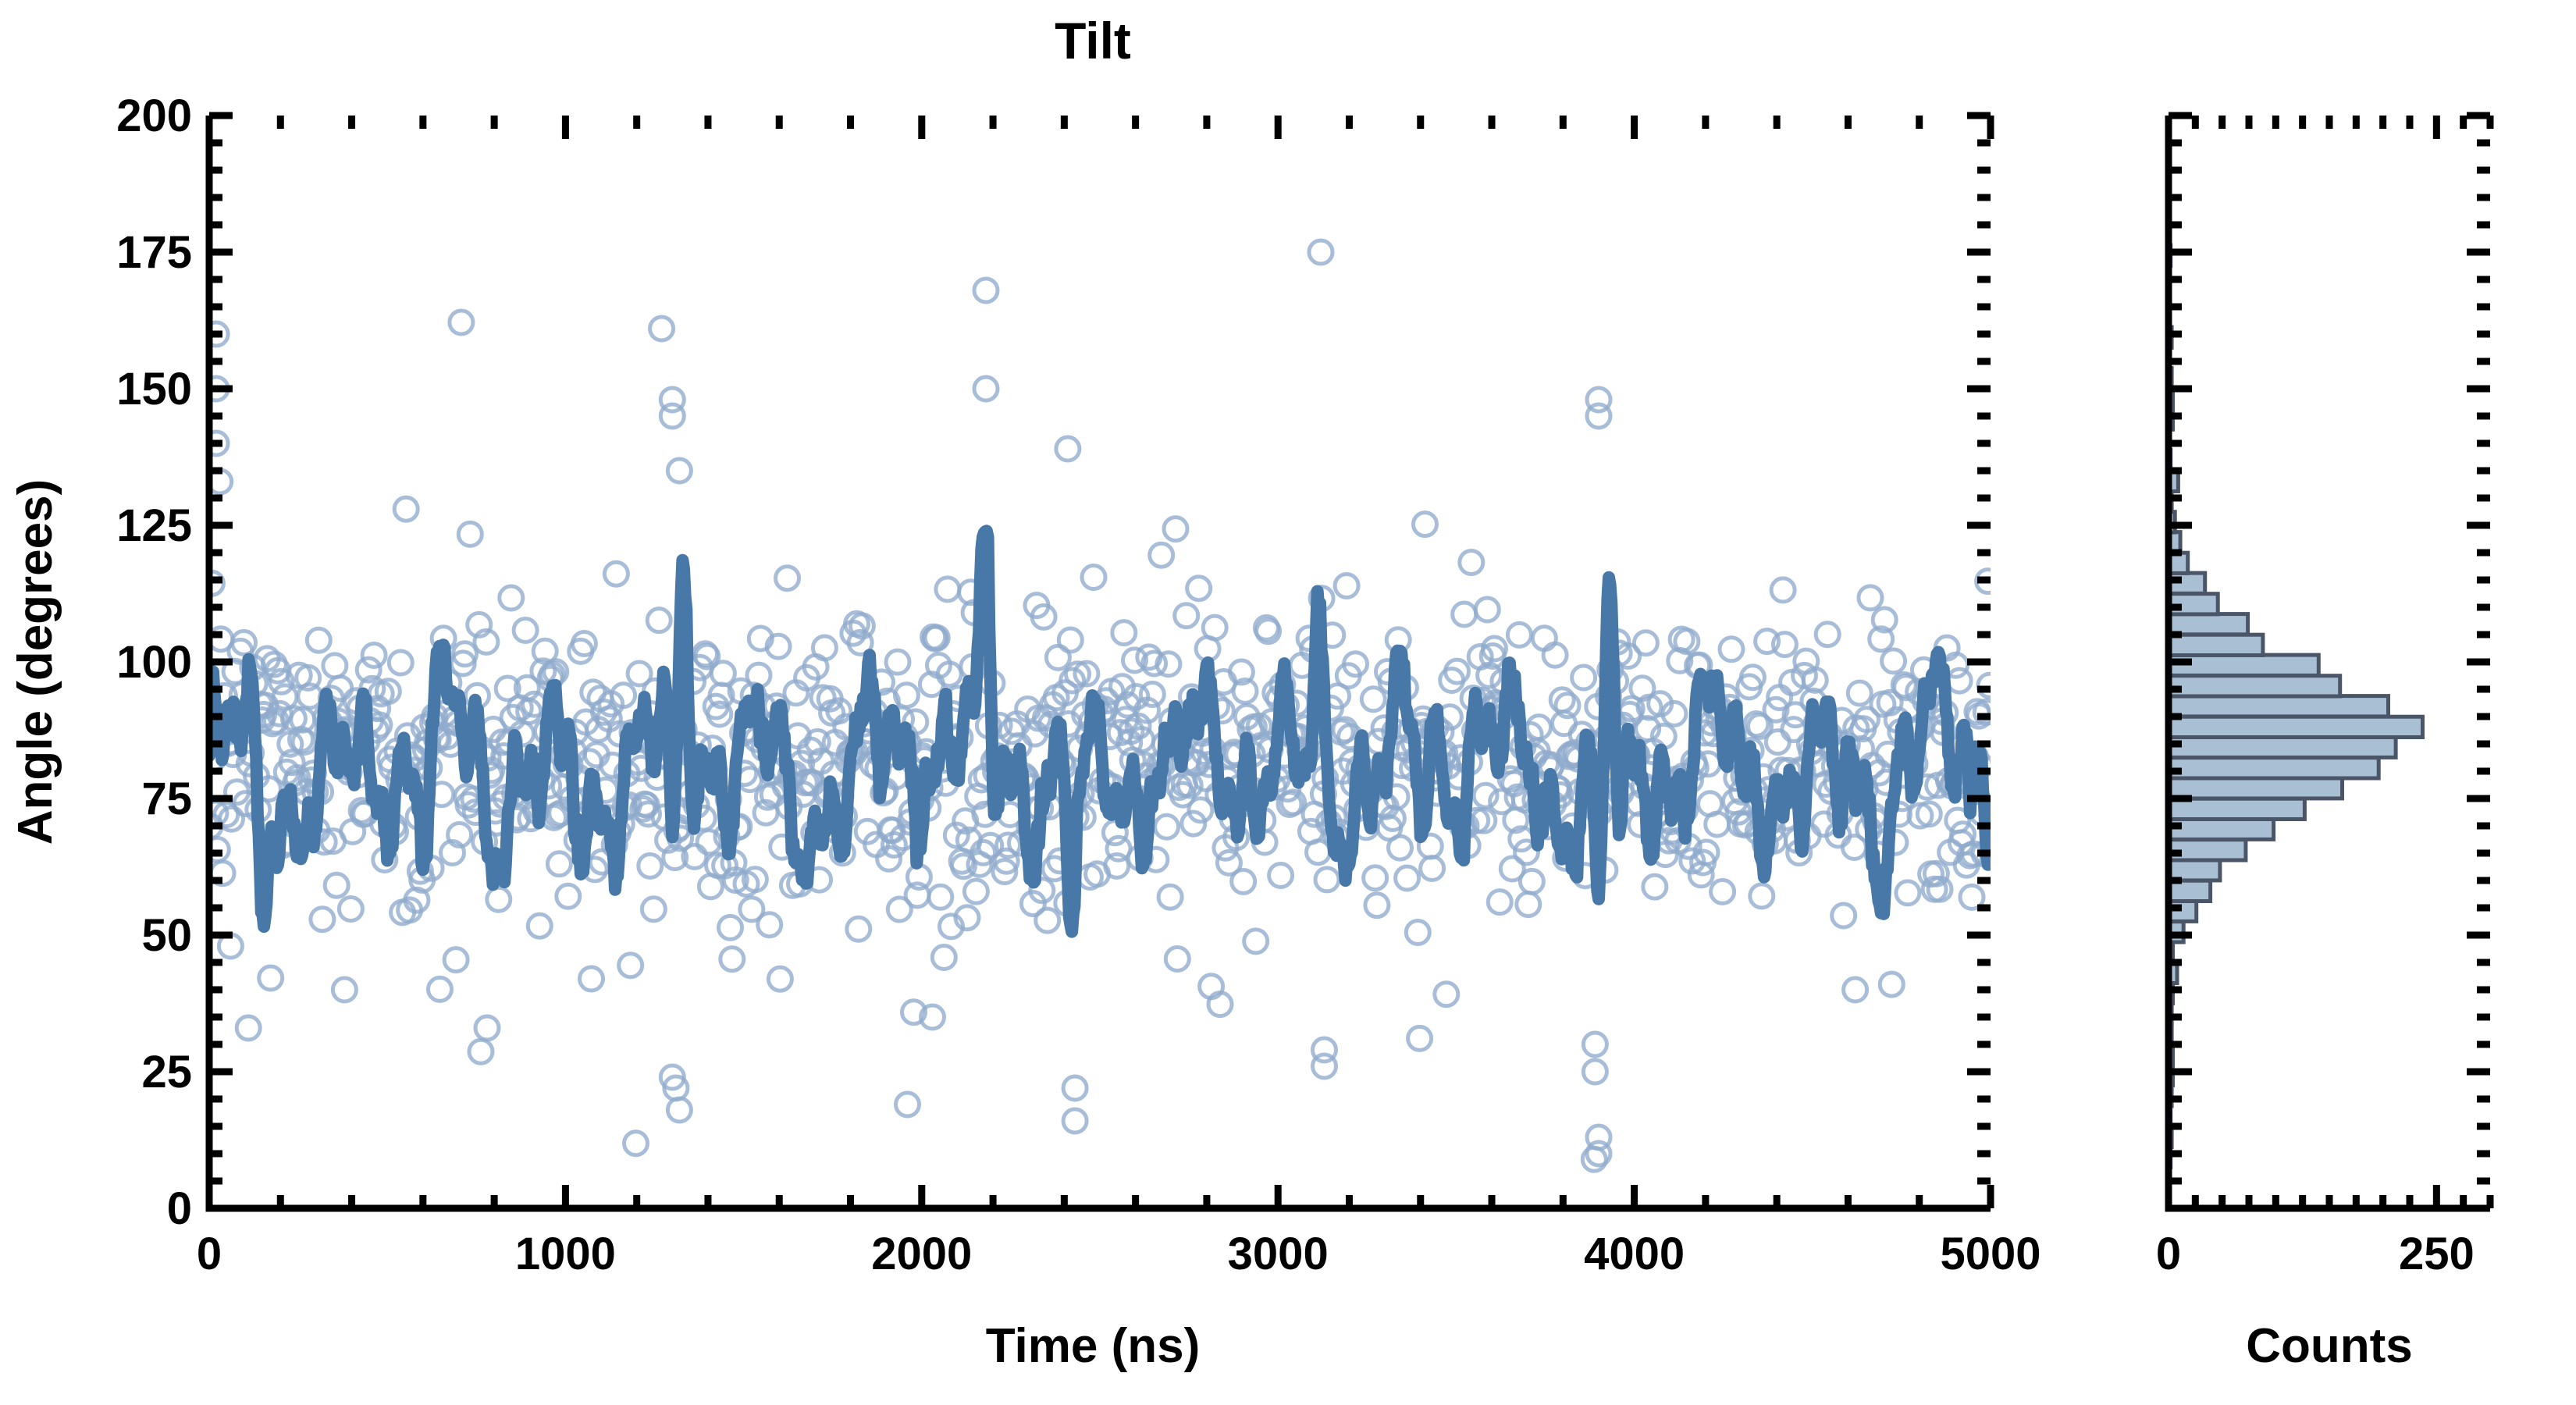  Describe the element at coordinates (2437, 1254) in the screenshot. I see `counts-tick-label: 250` at that location.